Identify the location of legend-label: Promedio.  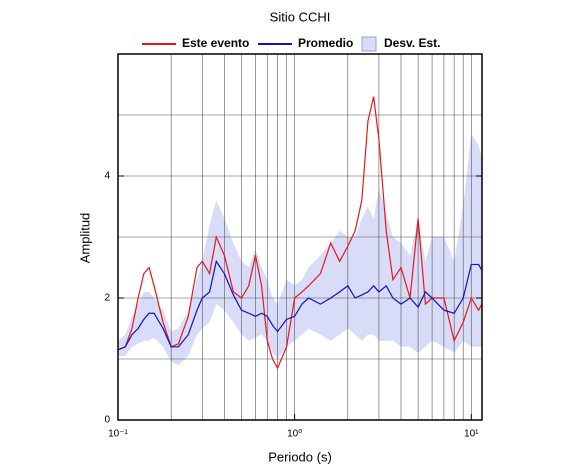
(325, 43).